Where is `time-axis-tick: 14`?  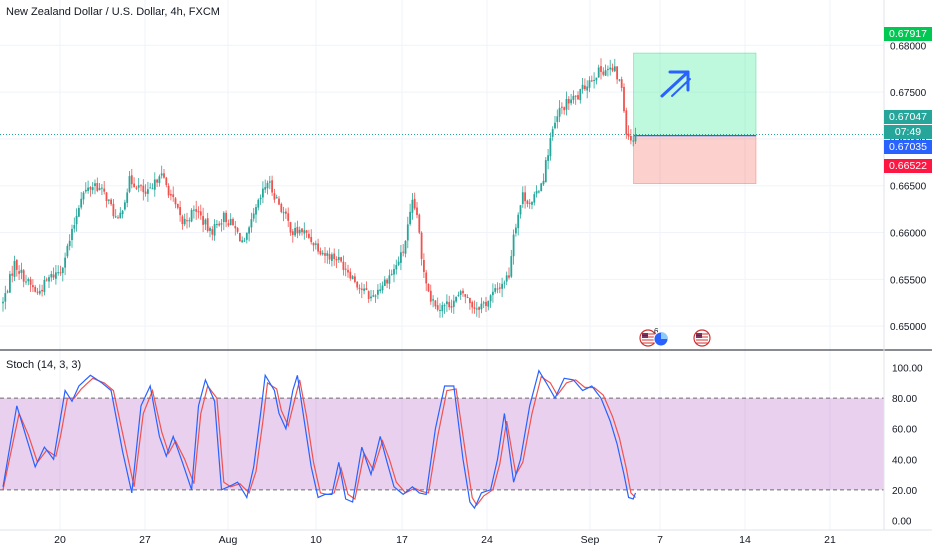 time-axis-tick: 14 is located at coordinates (745, 540).